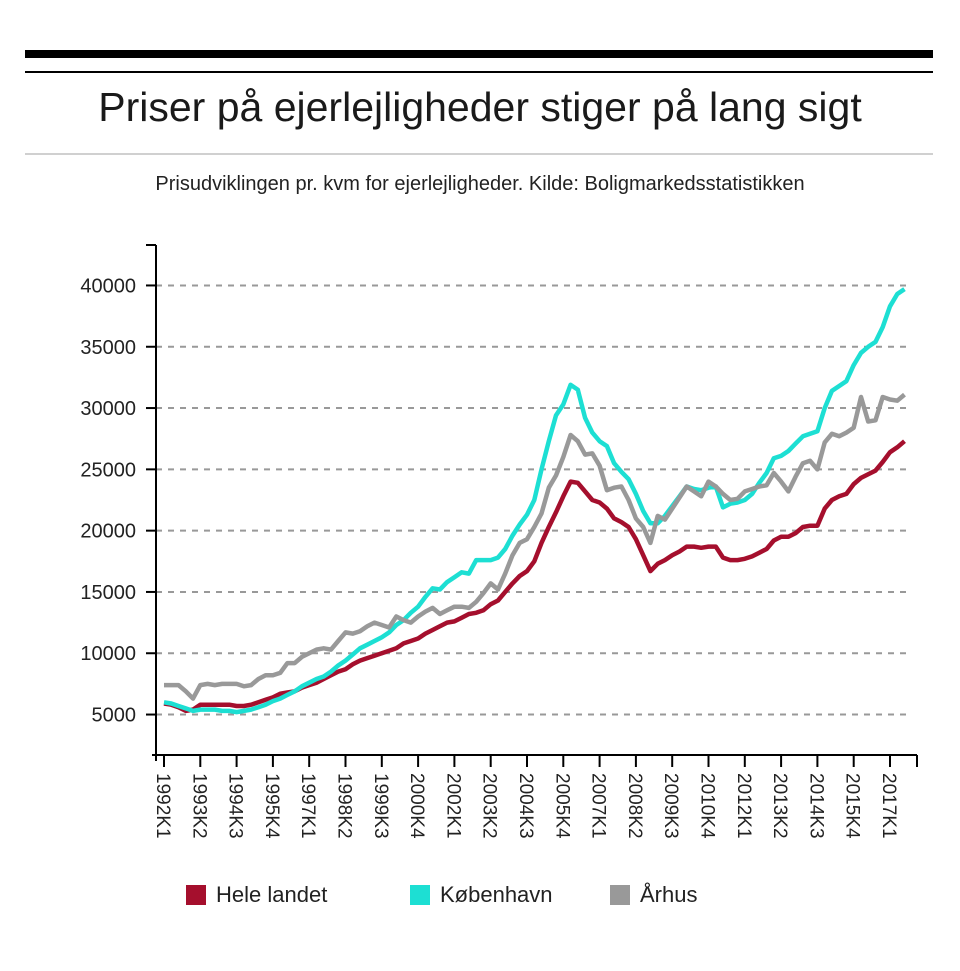  What do you see at coordinates (815, 806) in the screenshot?
I see `x-tick-label: 2014K3` at bounding box center [815, 806].